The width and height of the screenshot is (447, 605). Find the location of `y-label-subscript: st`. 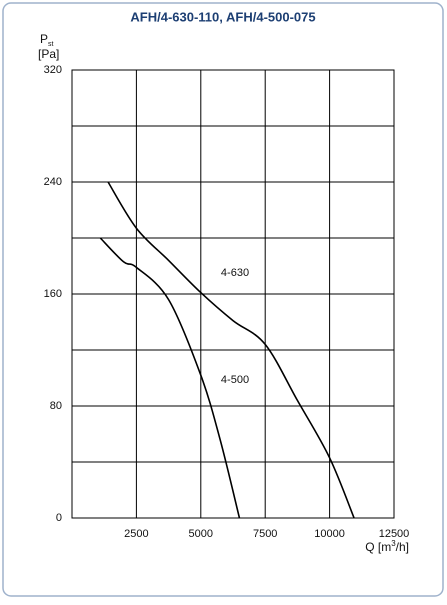

y-label-subscript: st is located at coordinates (51, 44).